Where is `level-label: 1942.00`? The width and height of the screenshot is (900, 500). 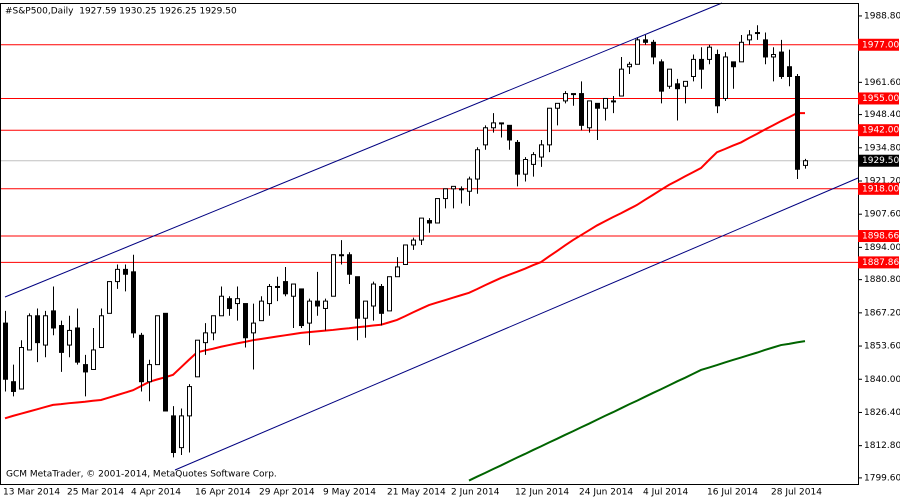
level-label: 1942.00 is located at coordinates (880, 131).